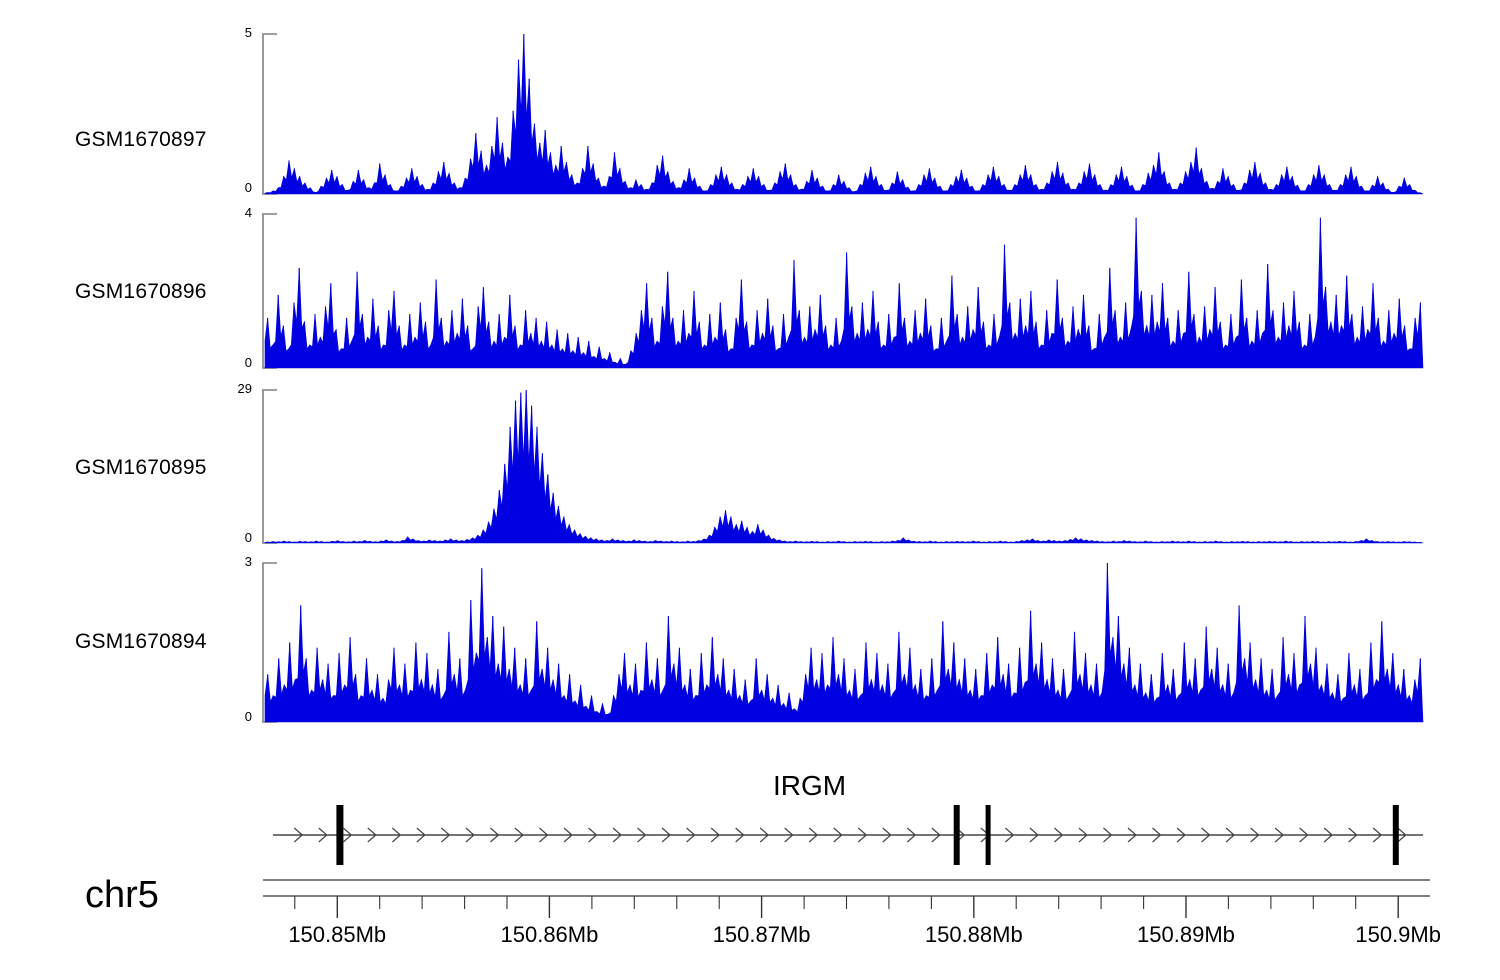 The width and height of the screenshot is (1500, 980). What do you see at coordinates (1186, 934) in the screenshot?
I see `axis-tick-label: 150.89Mb` at bounding box center [1186, 934].